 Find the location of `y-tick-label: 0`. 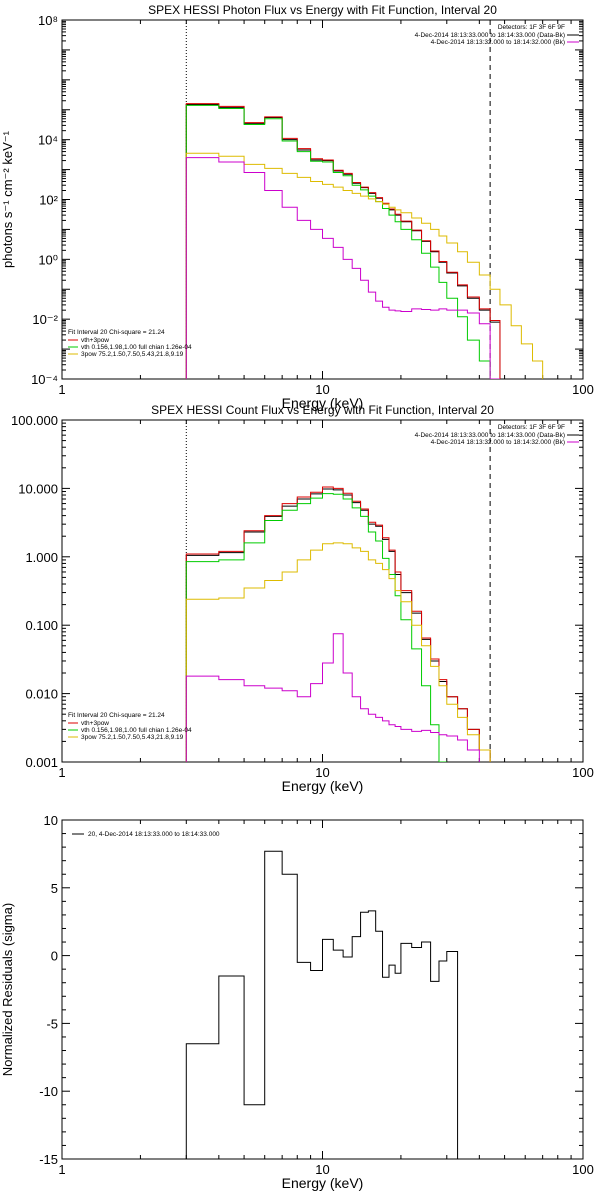

y-tick-label: 0 is located at coordinates (54, 956).